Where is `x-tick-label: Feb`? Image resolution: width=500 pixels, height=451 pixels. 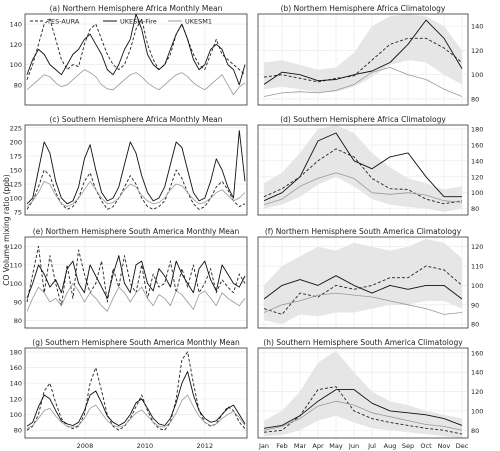 x-tick-label: Feb is located at coordinates (282, 446).